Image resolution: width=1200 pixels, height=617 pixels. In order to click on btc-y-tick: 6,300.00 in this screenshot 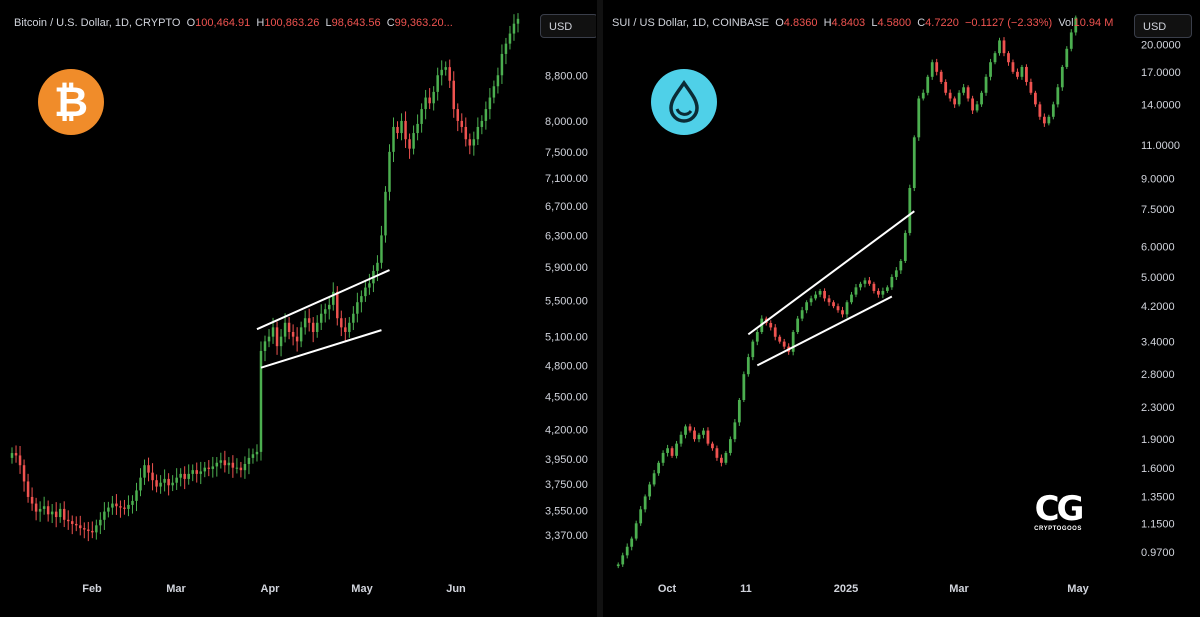, I will do `click(566, 236)`.